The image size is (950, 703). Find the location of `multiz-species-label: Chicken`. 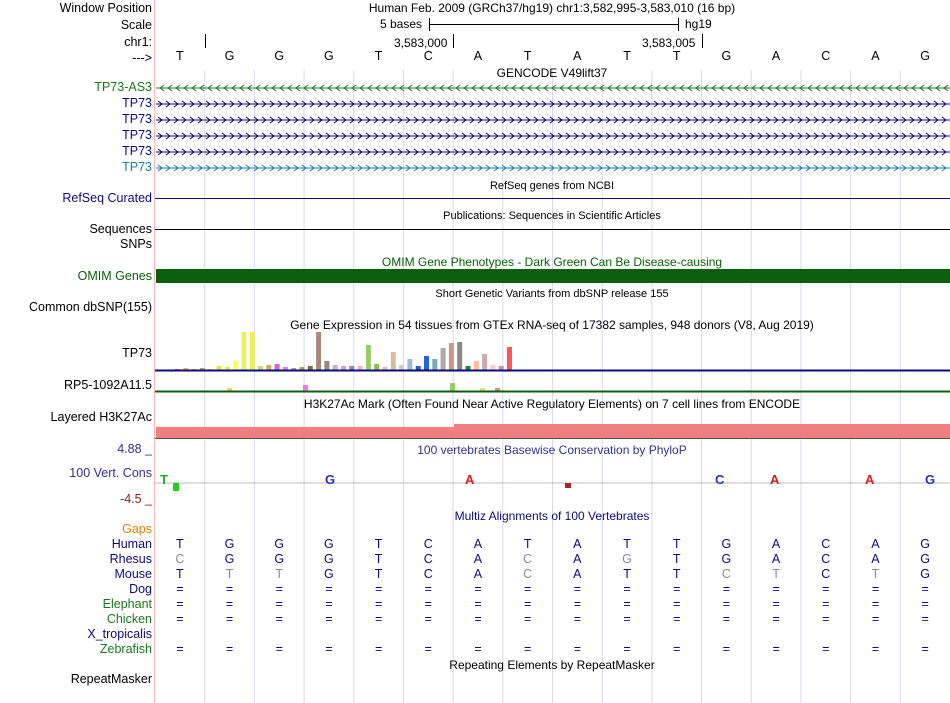

multiz-species-label: Chicken is located at coordinates (129, 619).